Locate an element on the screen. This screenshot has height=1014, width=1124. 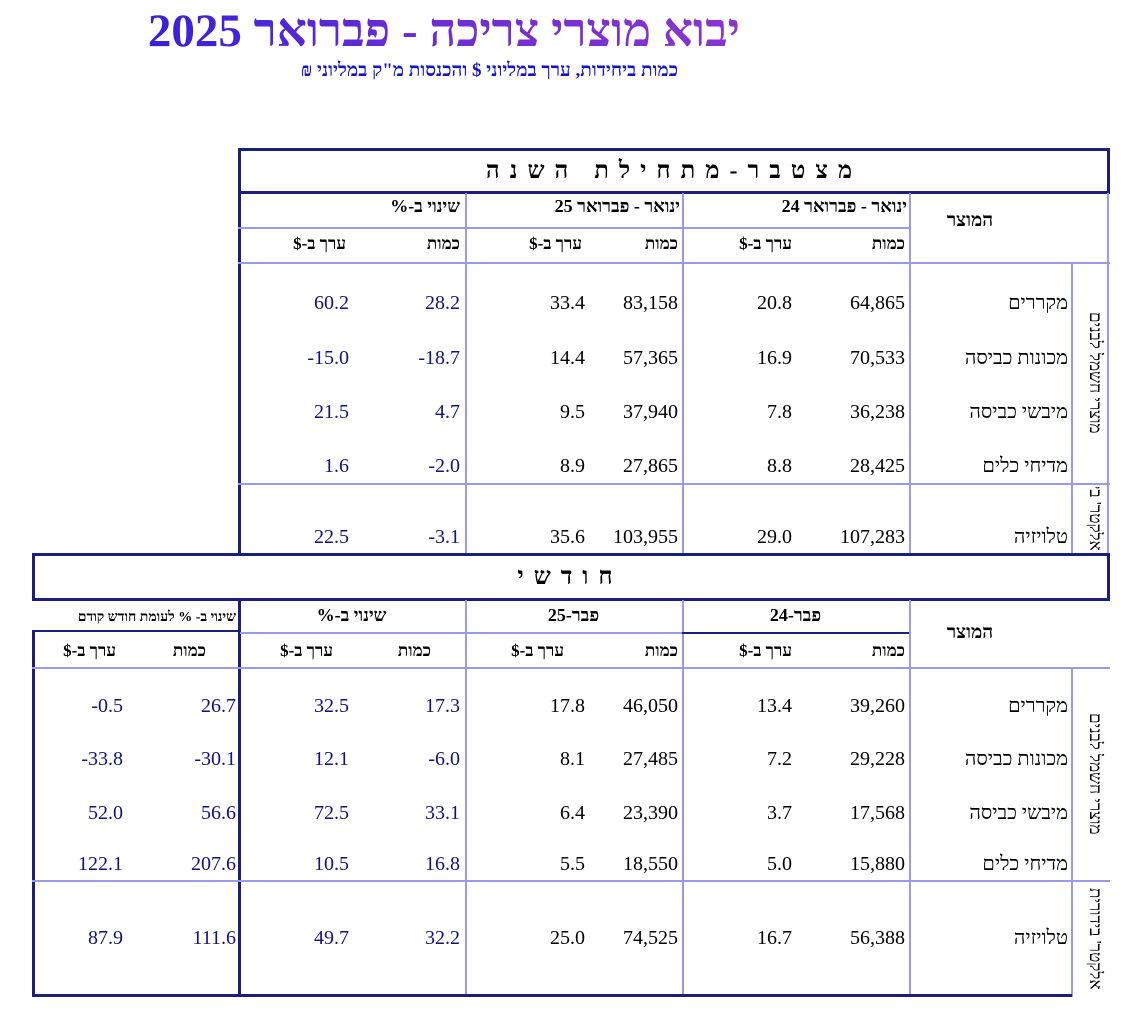
table-cell: 8.8 is located at coordinates (779, 466).